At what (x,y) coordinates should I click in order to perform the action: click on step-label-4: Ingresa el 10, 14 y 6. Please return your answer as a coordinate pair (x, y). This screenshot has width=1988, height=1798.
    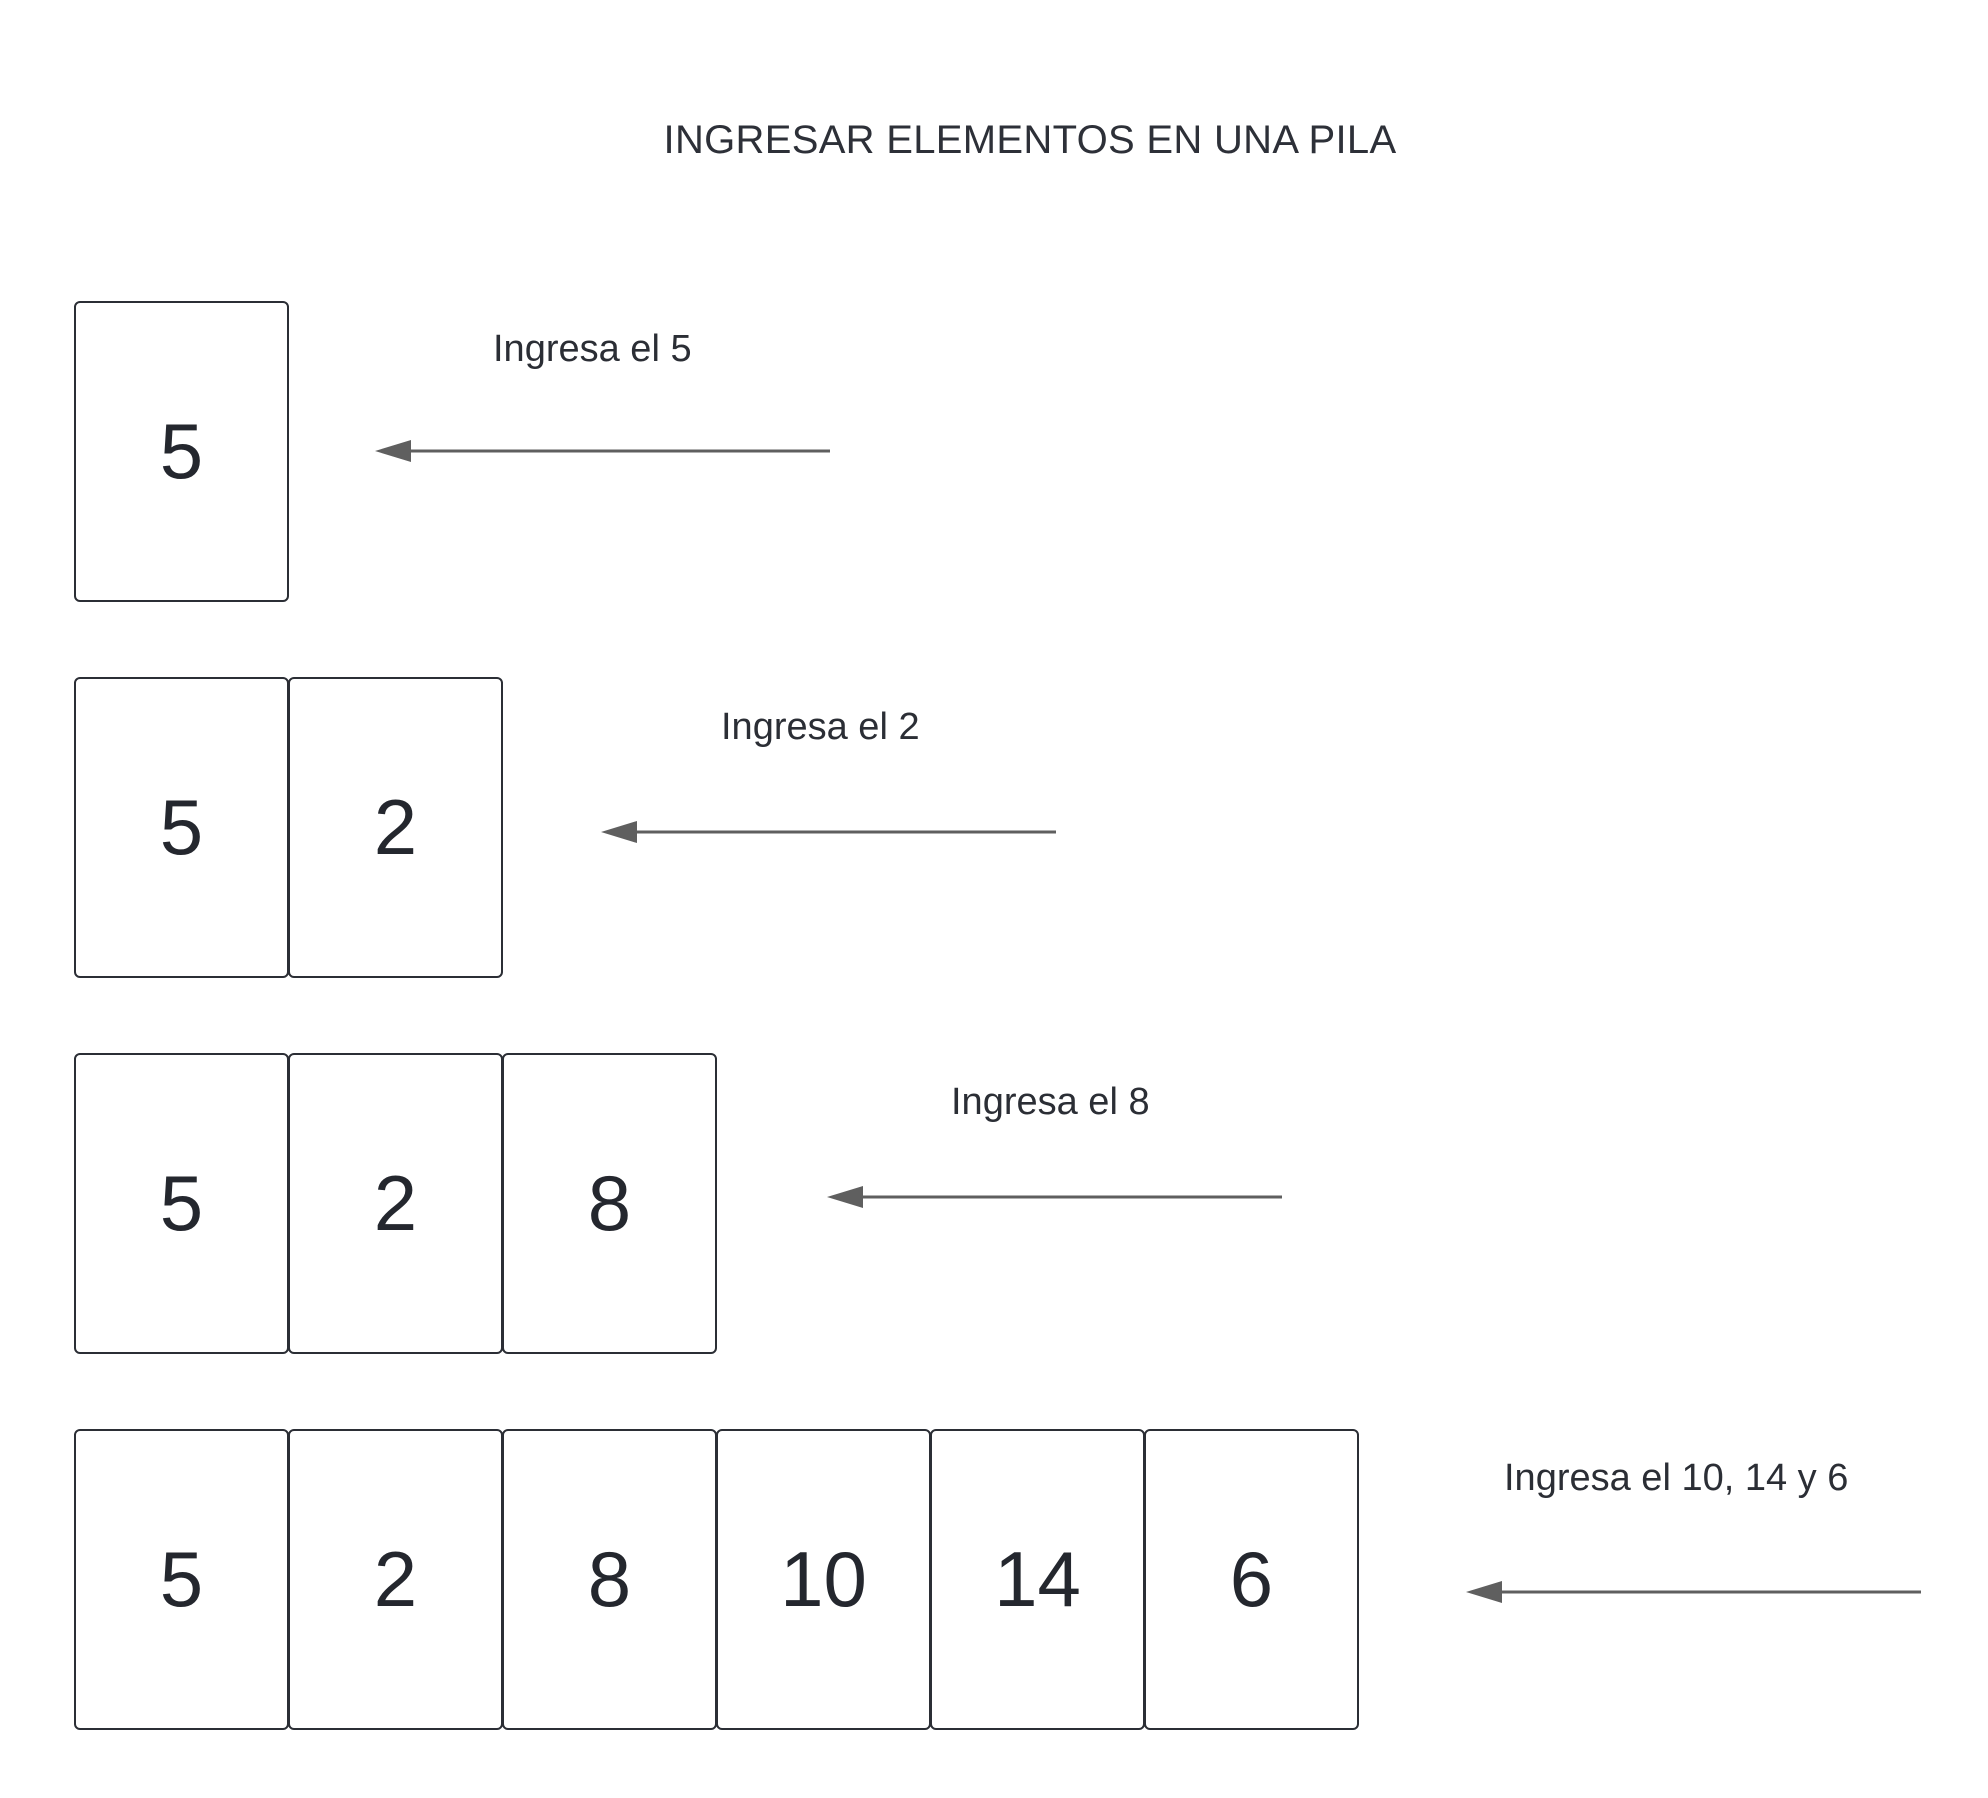
    Looking at the image, I should click on (1676, 1478).